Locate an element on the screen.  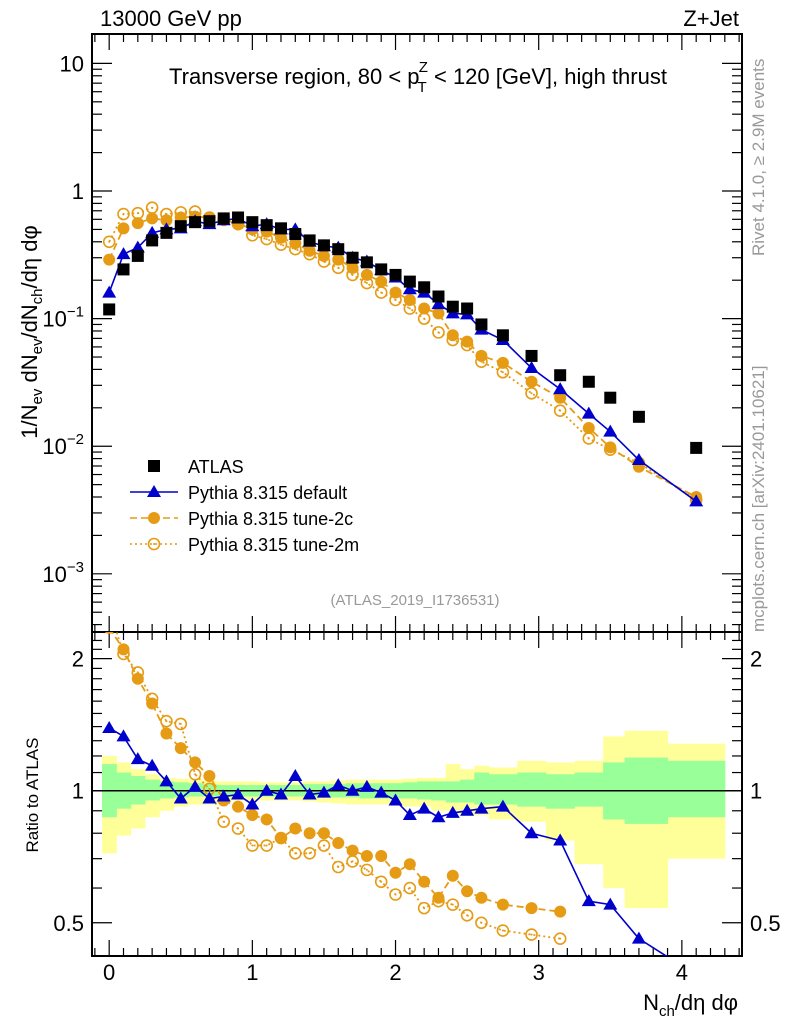
ratio-tick-label-left: 2 is located at coordinates (78, 659).